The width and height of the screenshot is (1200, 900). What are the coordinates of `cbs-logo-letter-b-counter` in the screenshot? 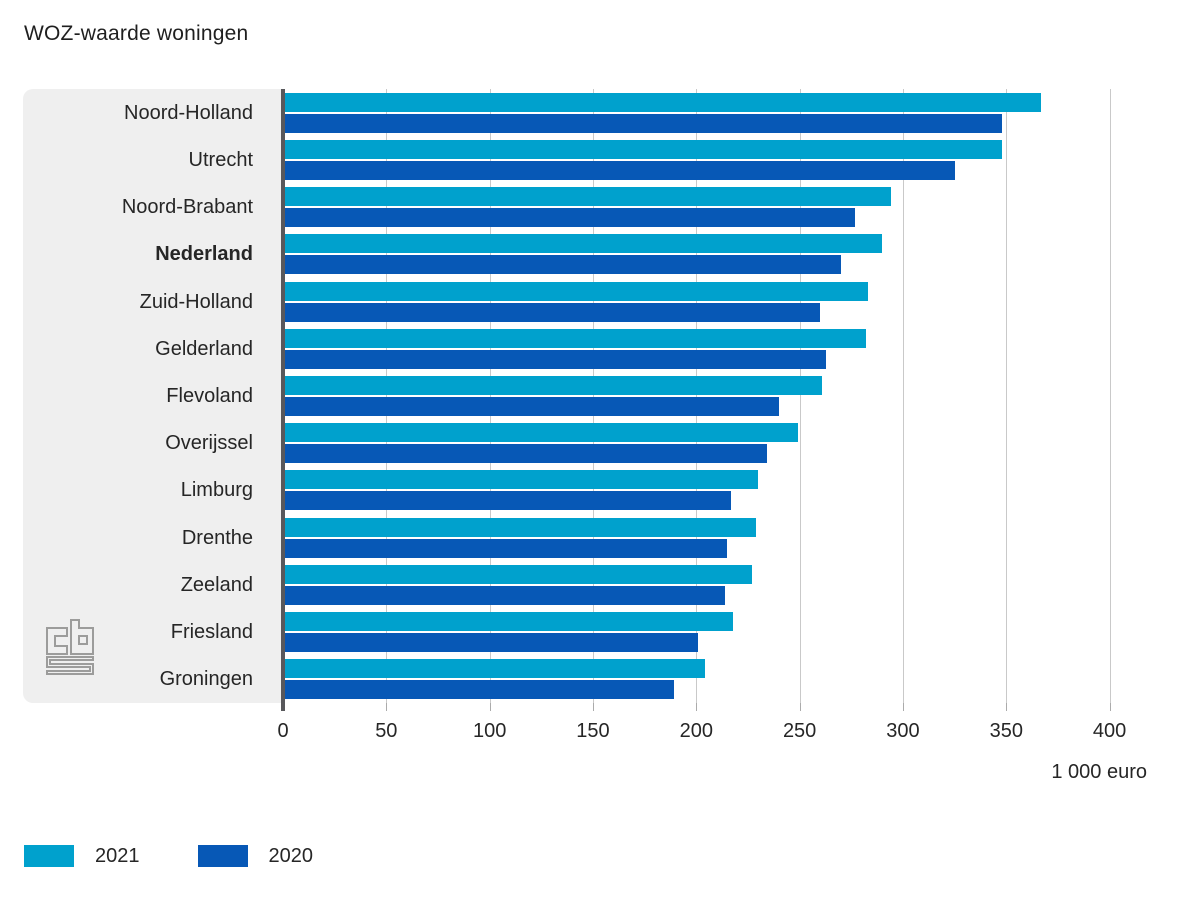 It's located at (83, 640).